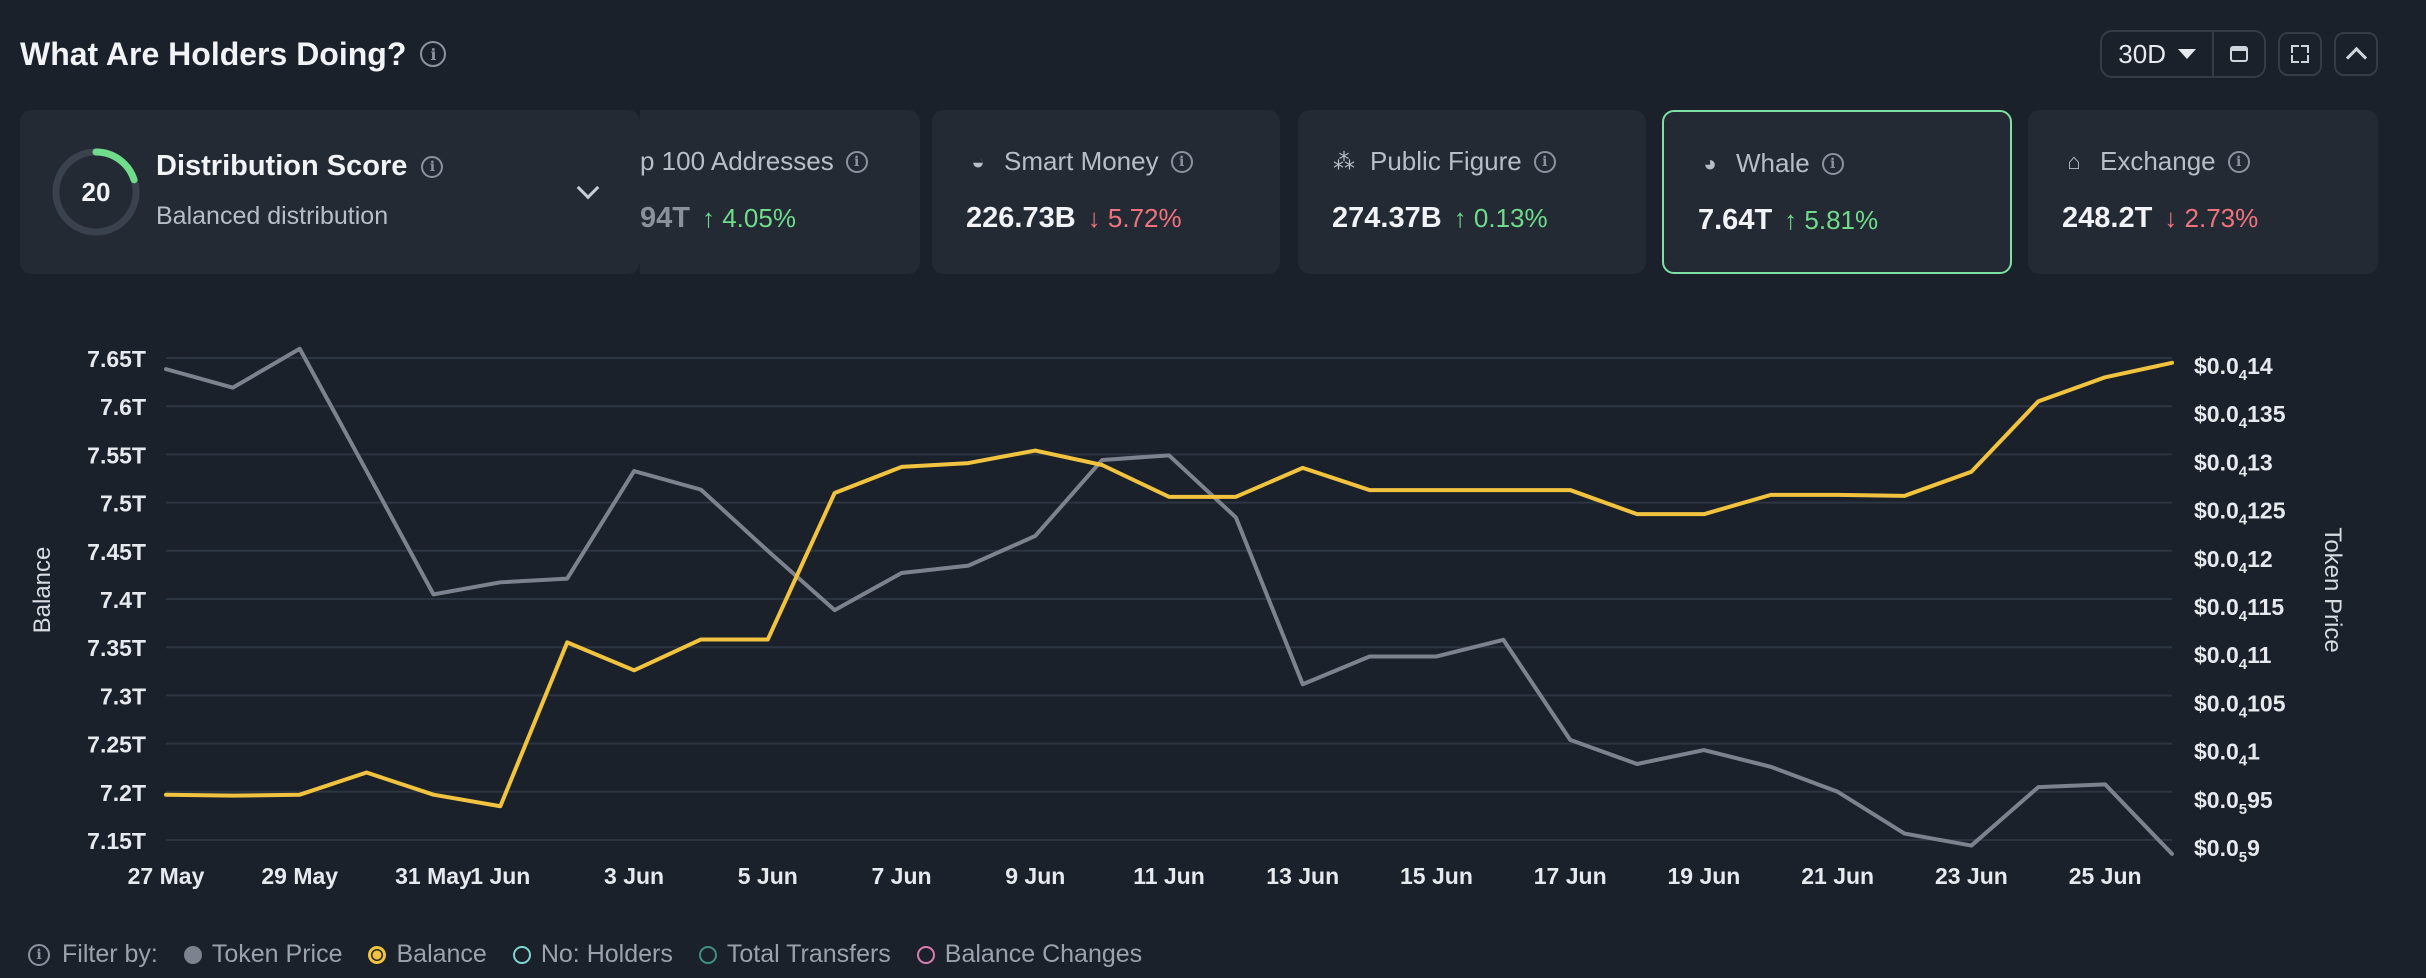 Image resolution: width=2426 pixels, height=978 pixels. Describe the element at coordinates (606, 954) in the screenshot. I see `legend-label: No: Holders` at that location.